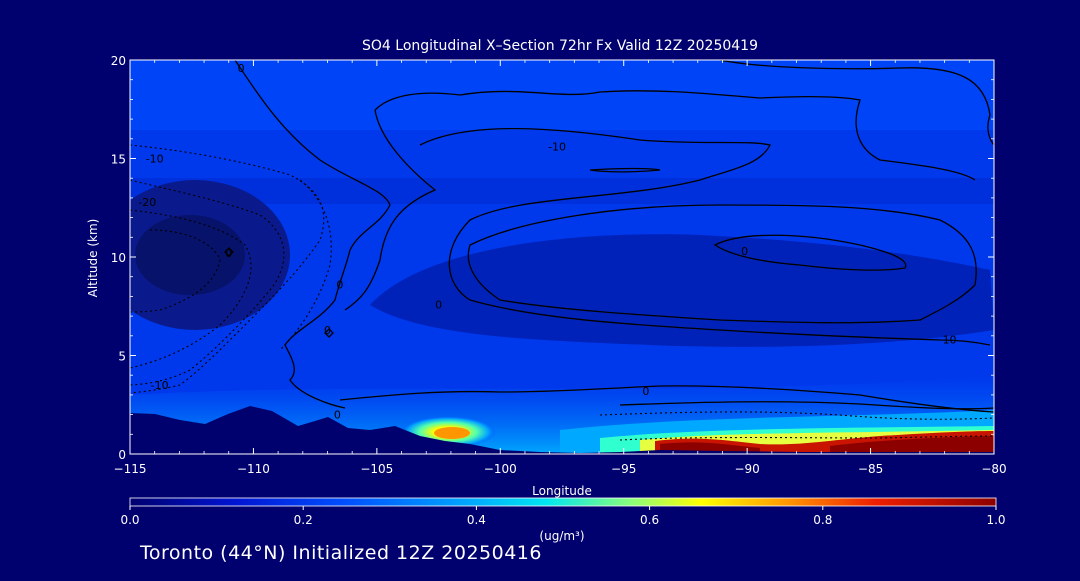 The width and height of the screenshot is (1080, 581). What do you see at coordinates (822, 520) in the screenshot?
I see `colorbar-tick-label: 0.8` at bounding box center [822, 520].